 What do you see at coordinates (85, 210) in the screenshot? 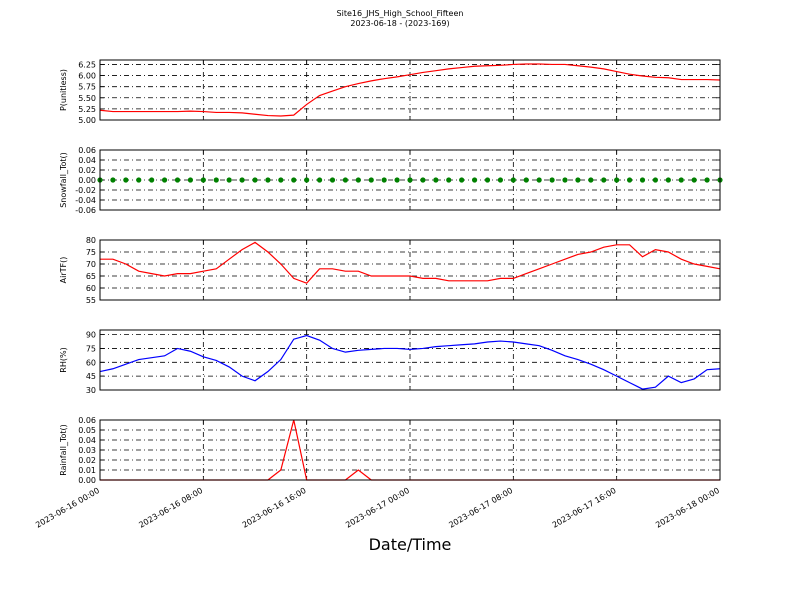
I see `y-tick-label: -0.06` at bounding box center [85, 210].